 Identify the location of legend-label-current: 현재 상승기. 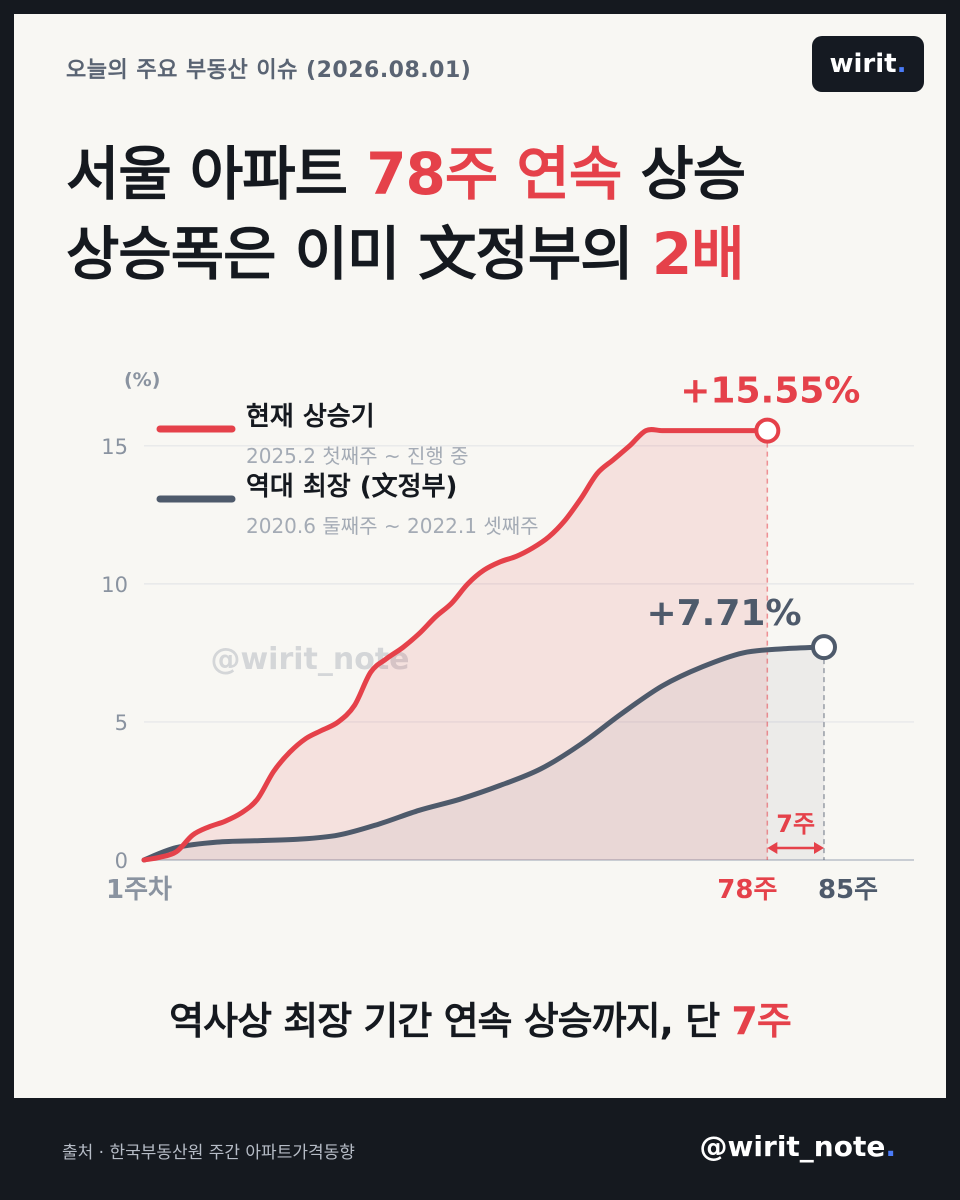
(310, 417).